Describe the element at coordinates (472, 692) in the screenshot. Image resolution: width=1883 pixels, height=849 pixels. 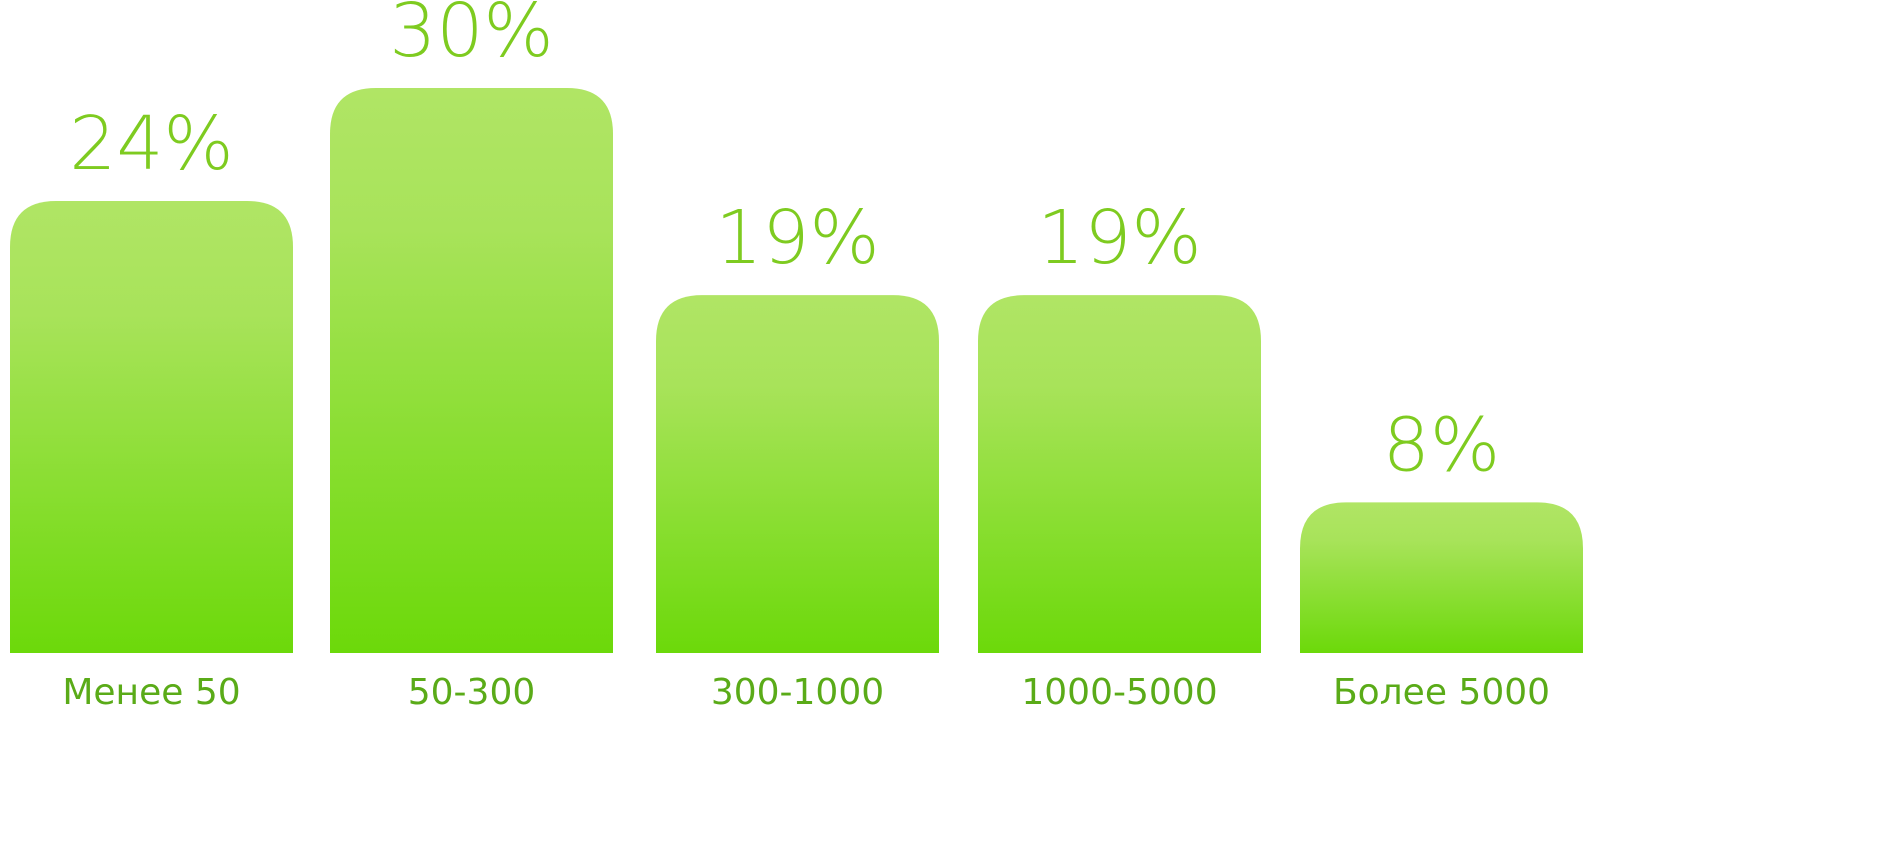
I see `category-label-2: 50-300` at that location.